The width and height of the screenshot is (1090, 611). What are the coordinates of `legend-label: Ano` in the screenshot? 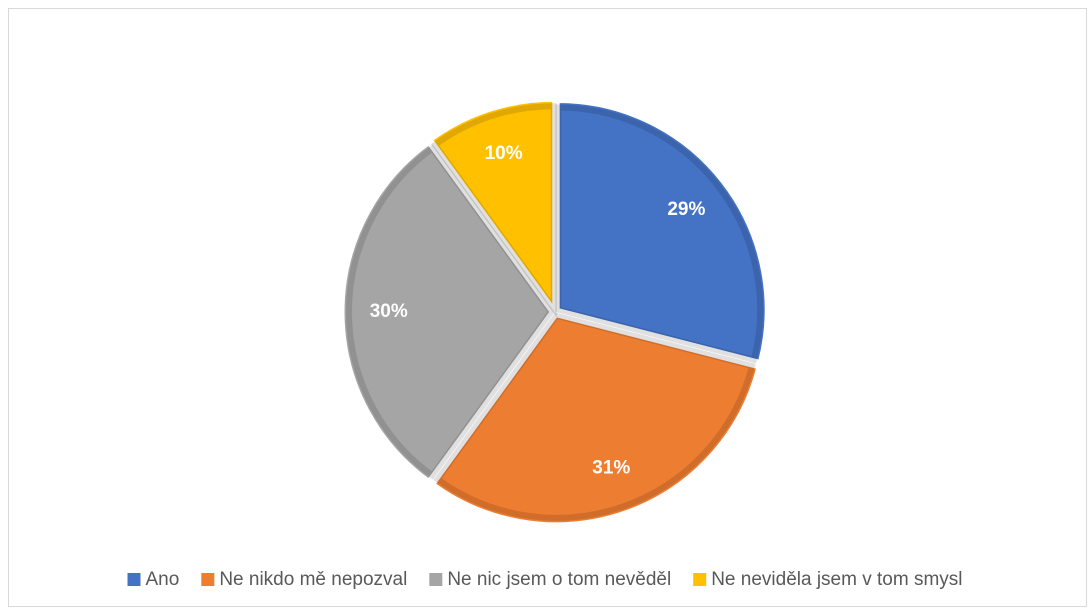 It's located at (163, 579).